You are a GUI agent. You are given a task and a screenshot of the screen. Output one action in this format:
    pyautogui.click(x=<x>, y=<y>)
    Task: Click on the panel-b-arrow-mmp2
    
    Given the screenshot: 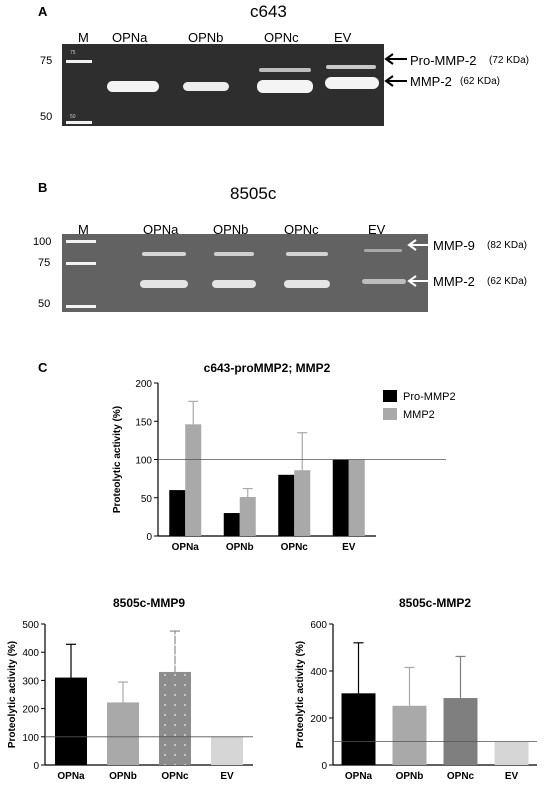 What is the action you would take?
    pyautogui.click(x=419, y=283)
    